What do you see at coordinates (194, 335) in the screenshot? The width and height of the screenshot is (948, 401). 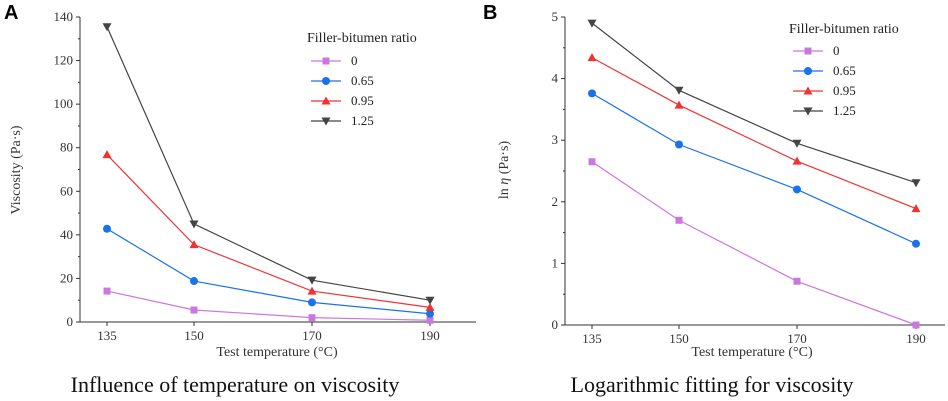 I see `x-tick-label-a: 150` at bounding box center [194, 335].